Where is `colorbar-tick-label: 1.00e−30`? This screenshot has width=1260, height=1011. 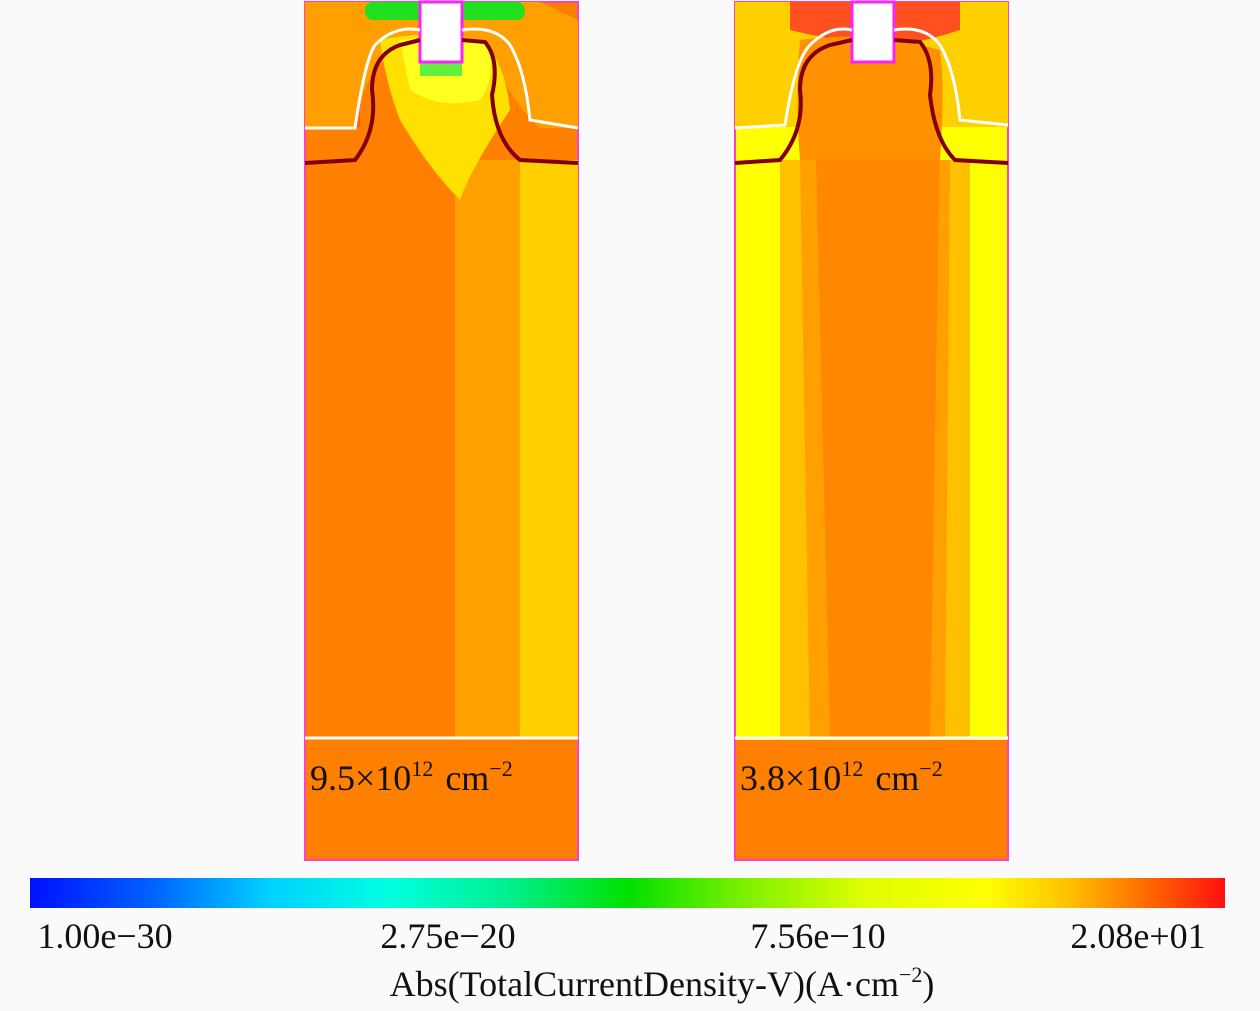 colorbar-tick-label: 1.00e−30 is located at coordinates (104, 936).